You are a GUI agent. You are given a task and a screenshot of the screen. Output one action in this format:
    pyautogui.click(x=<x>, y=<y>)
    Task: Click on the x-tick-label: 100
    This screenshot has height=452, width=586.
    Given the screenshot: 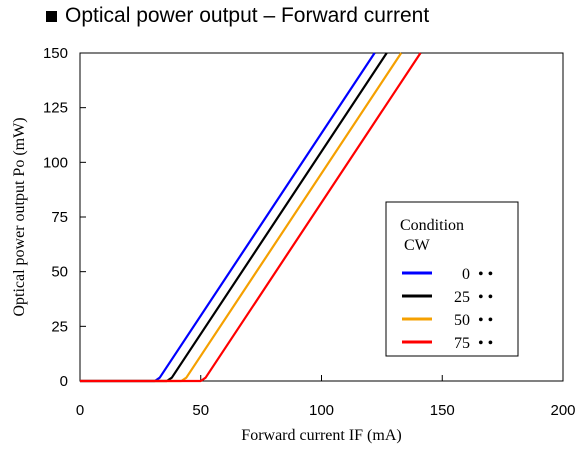 What is the action you would take?
    pyautogui.click(x=321, y=410)
    